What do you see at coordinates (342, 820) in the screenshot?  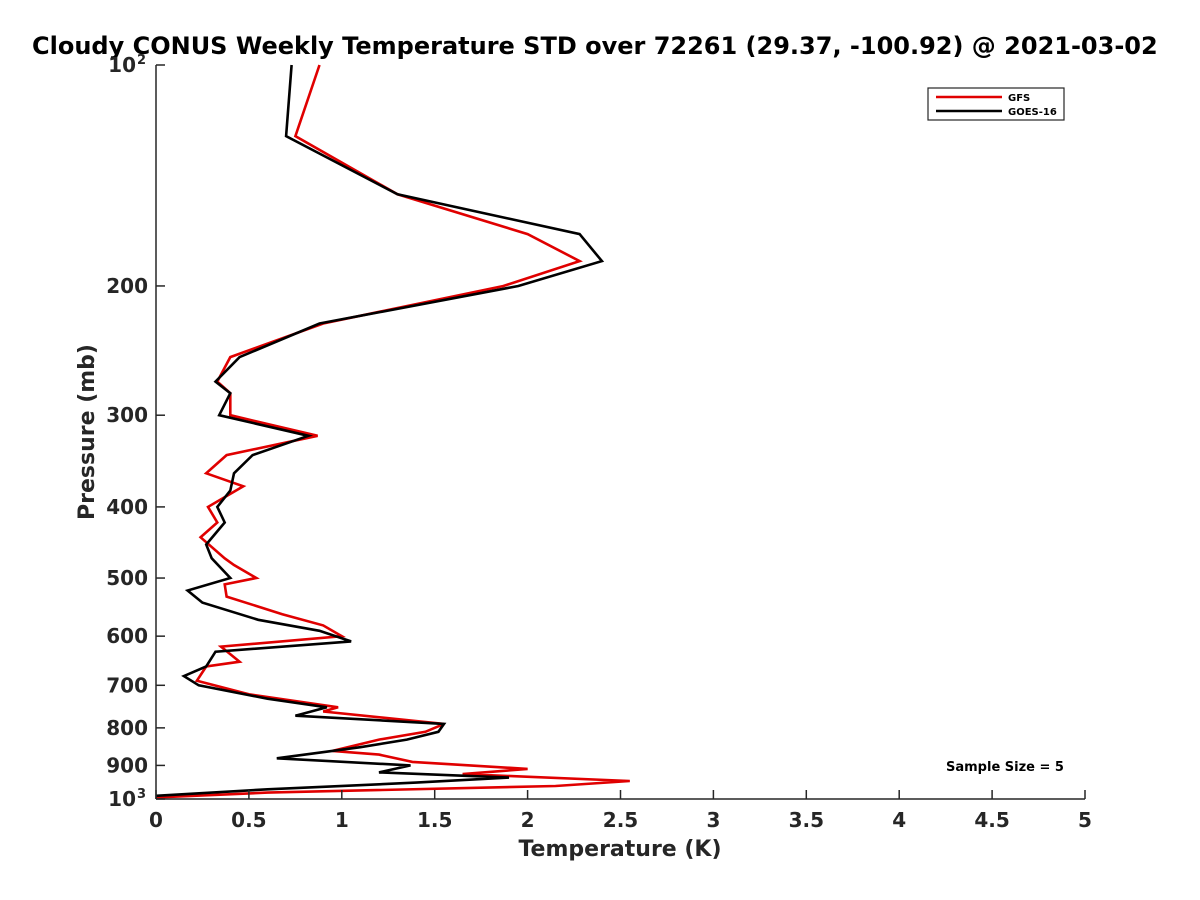 I see `x-tick-label: 1` at bounding box center [342, 820].